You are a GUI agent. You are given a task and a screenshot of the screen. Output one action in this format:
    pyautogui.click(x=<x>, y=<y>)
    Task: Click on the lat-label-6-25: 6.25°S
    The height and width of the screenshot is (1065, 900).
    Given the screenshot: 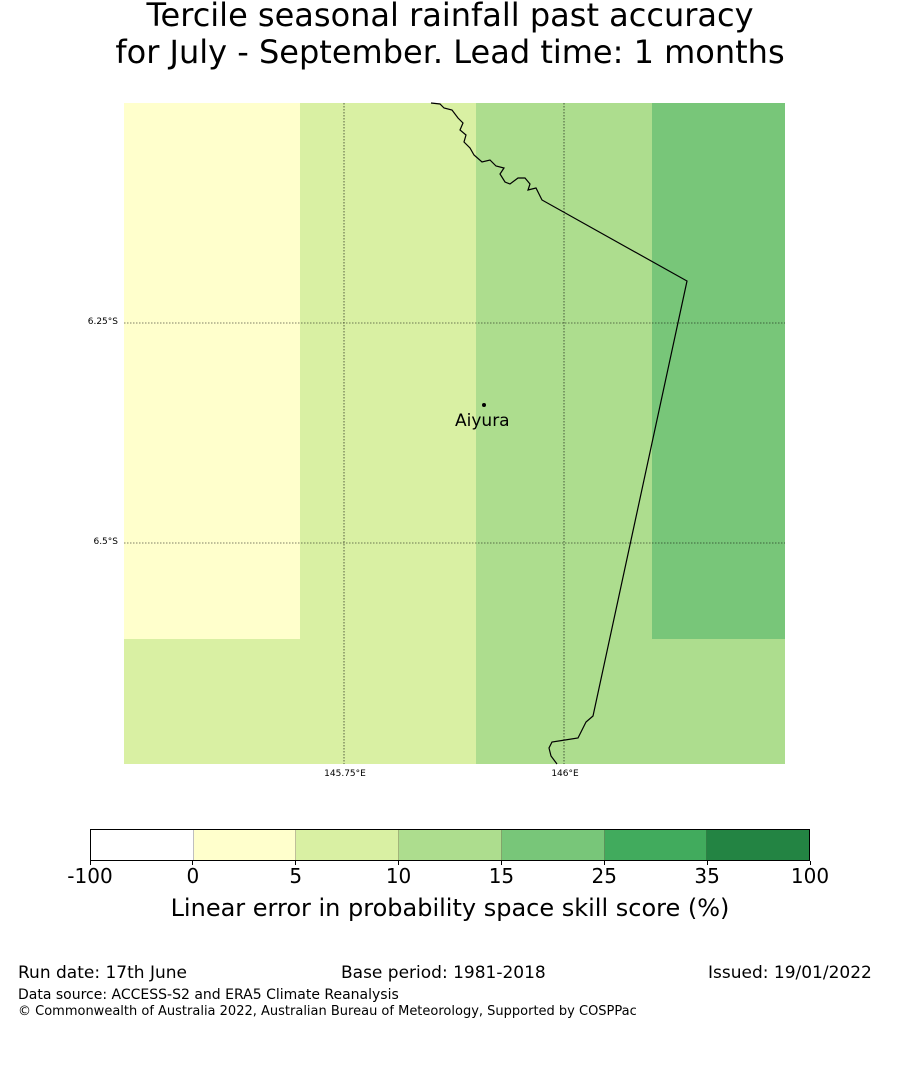 What is the action you would take?
    pyautogui.click(x=102, y=322)
    